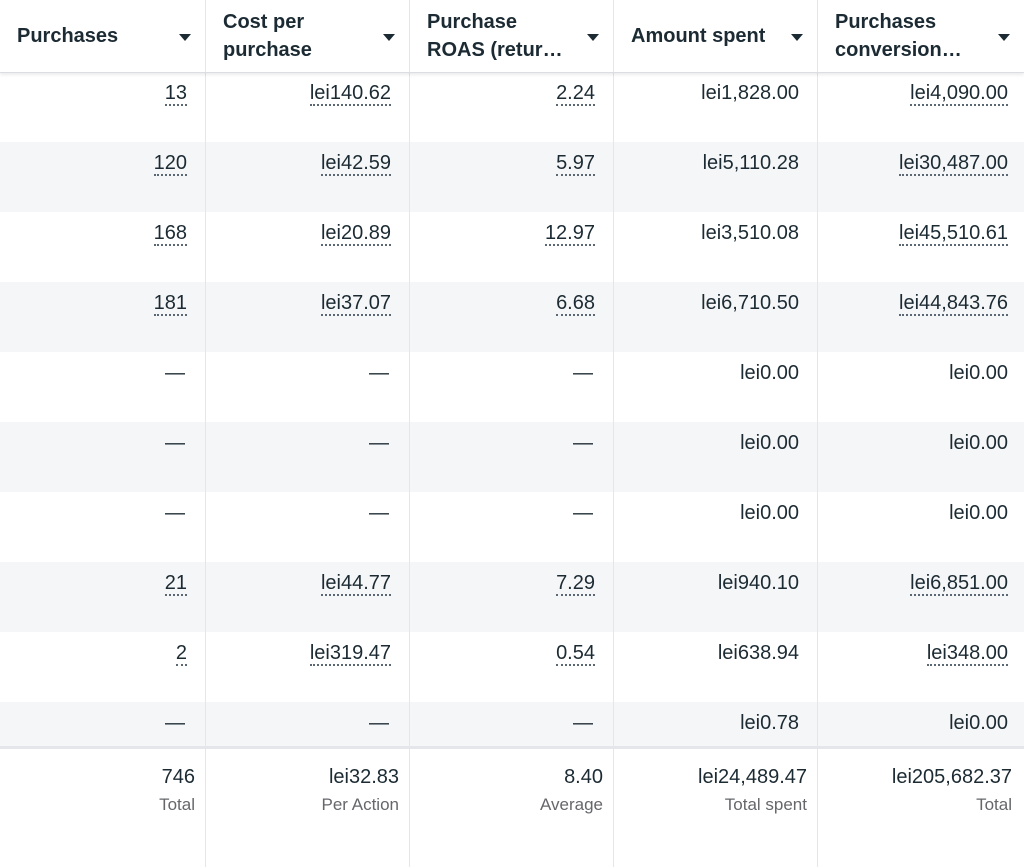 The width and height of the screenshot is (1024, 867). Describe the element at coordinates (575, 94) in the screenshot. I see `cell-value: 2.24` at that location.